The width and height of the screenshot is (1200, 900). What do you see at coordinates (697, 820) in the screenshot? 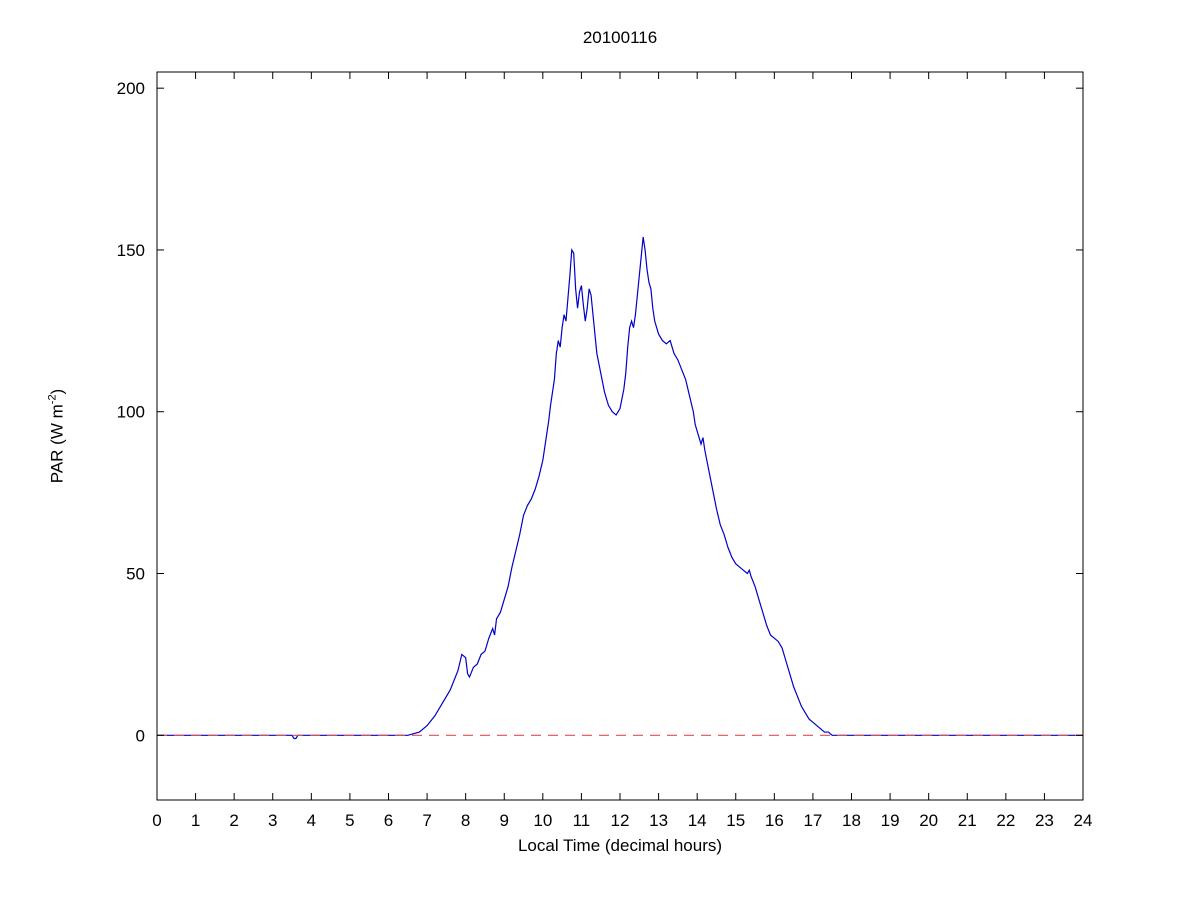
I see `x-tick-label: 14` at bounding box center [697, 820].